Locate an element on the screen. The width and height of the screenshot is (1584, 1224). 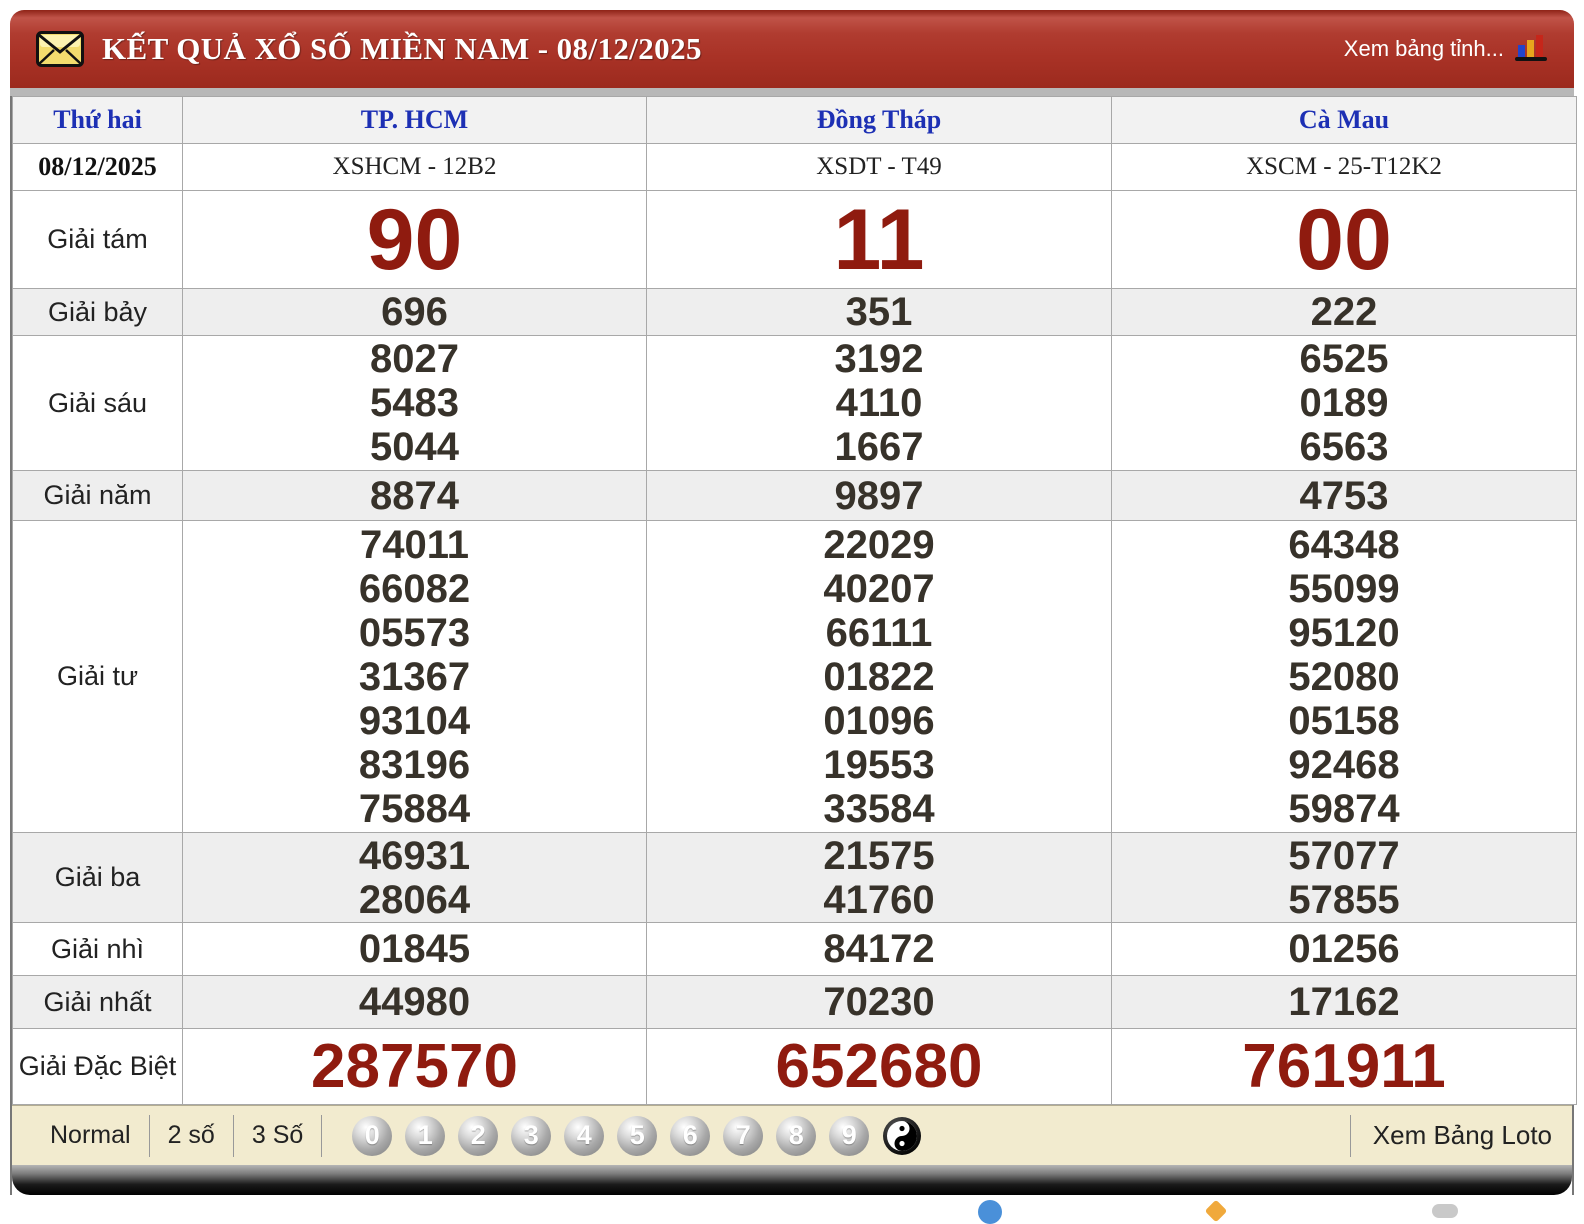
prize-number: 222 is located at coordinates (1344, 312).